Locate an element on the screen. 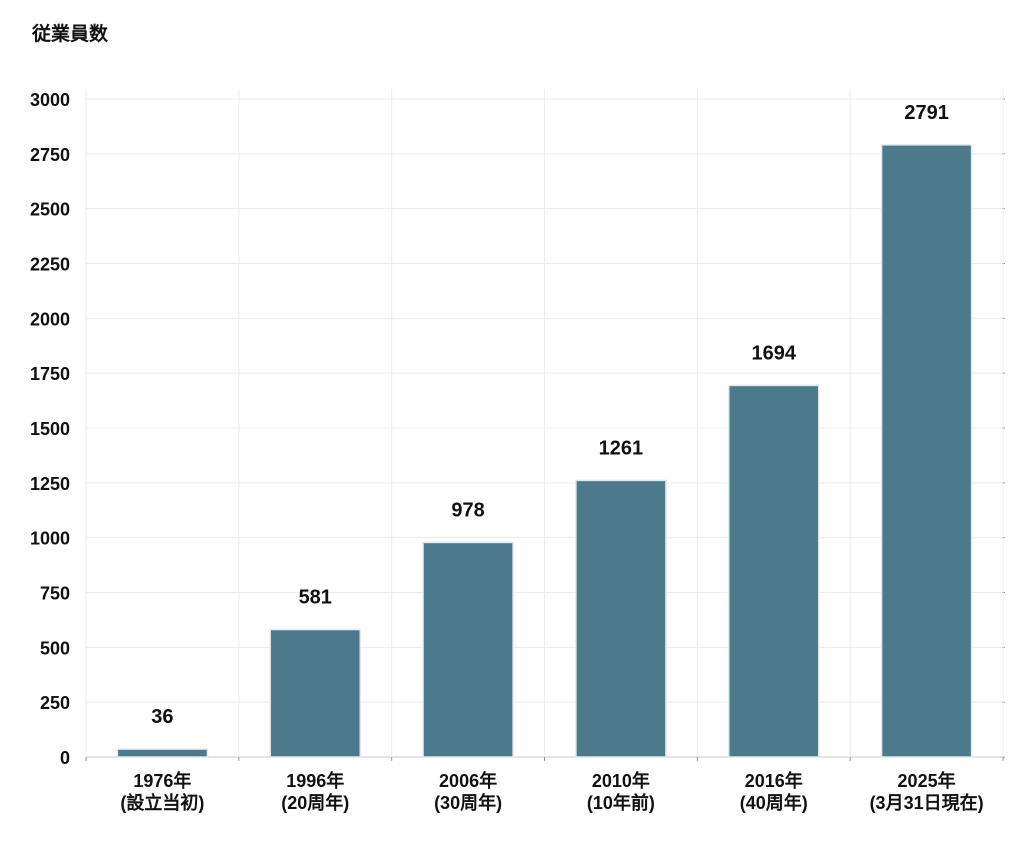  y-tick-label: 2250 is located at coordinates (50, 265).